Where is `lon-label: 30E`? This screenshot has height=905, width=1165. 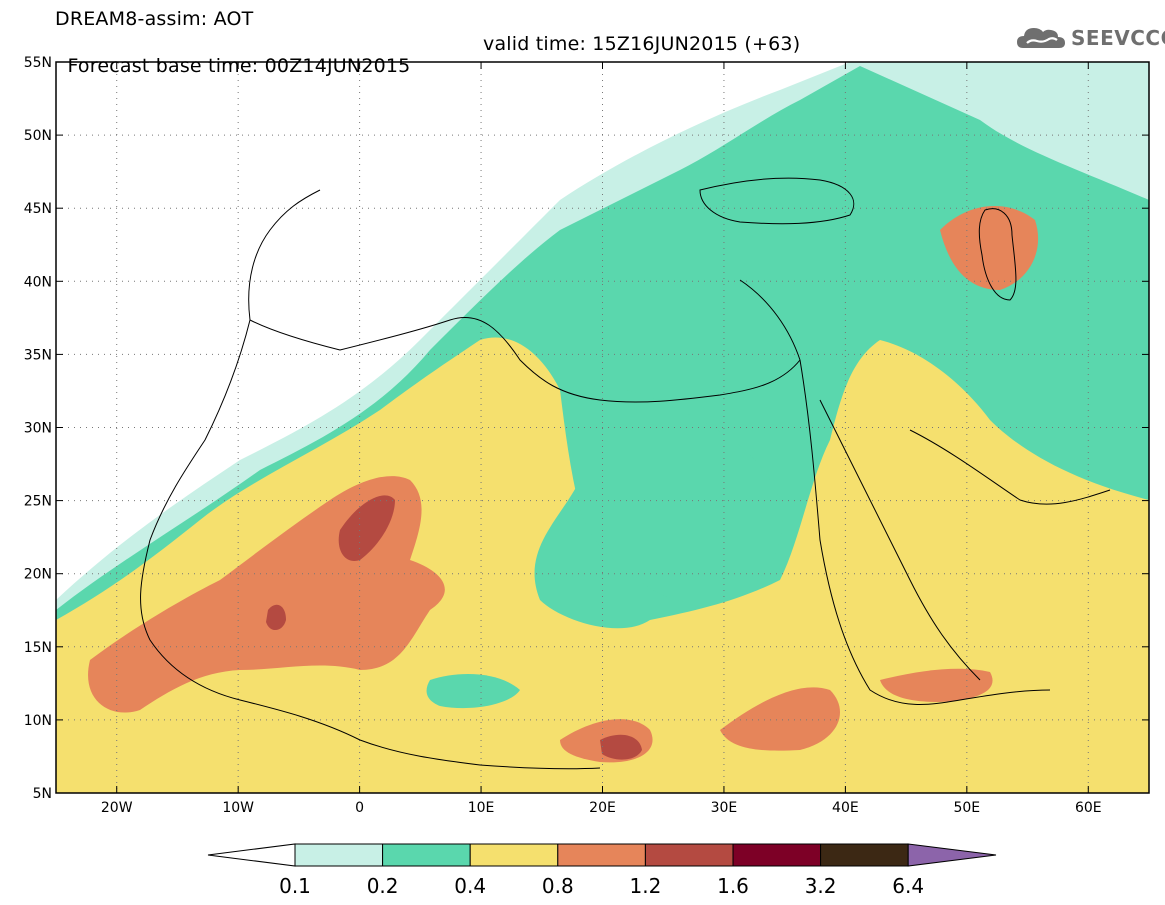 lon-label: 30E is located at coordinates (724, 808).